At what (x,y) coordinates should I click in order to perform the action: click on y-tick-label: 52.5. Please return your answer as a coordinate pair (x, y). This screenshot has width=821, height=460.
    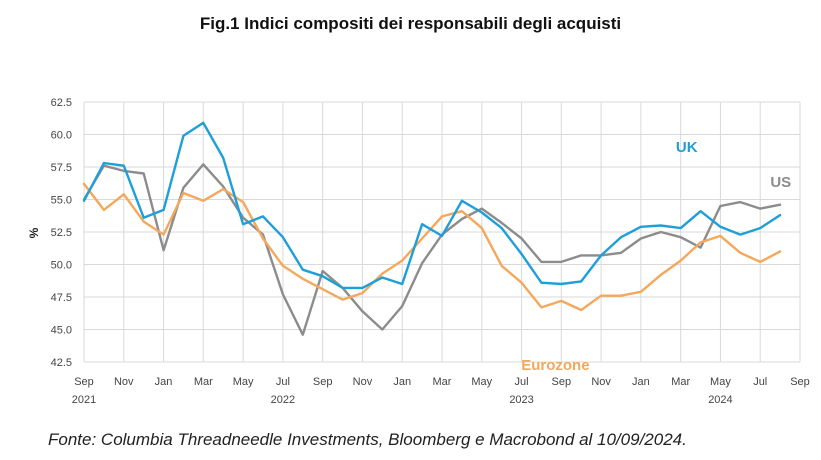
    Looking at the image, I should click on (61, 233).